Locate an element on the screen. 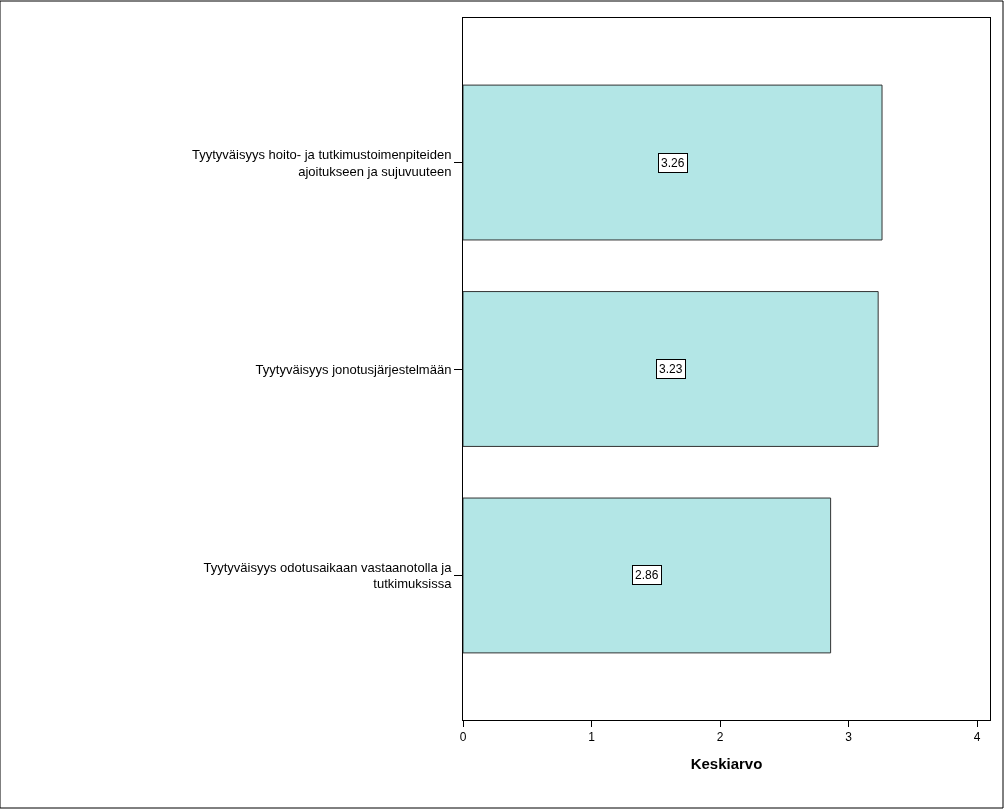 This screenshot has height=809, width=1004. data-label: 2.86 is located at coordinates (647, 575).